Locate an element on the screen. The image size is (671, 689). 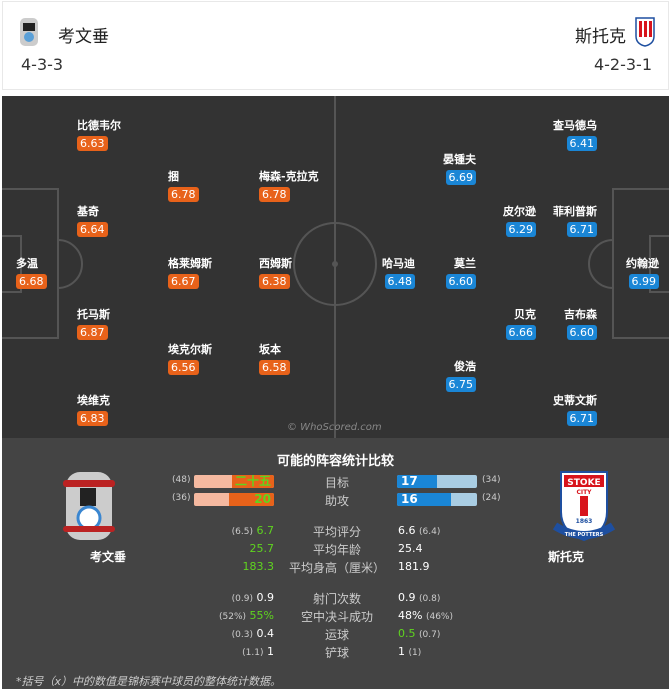
home-stat-value: (52%) 55% is located at coordinates (246, 615).